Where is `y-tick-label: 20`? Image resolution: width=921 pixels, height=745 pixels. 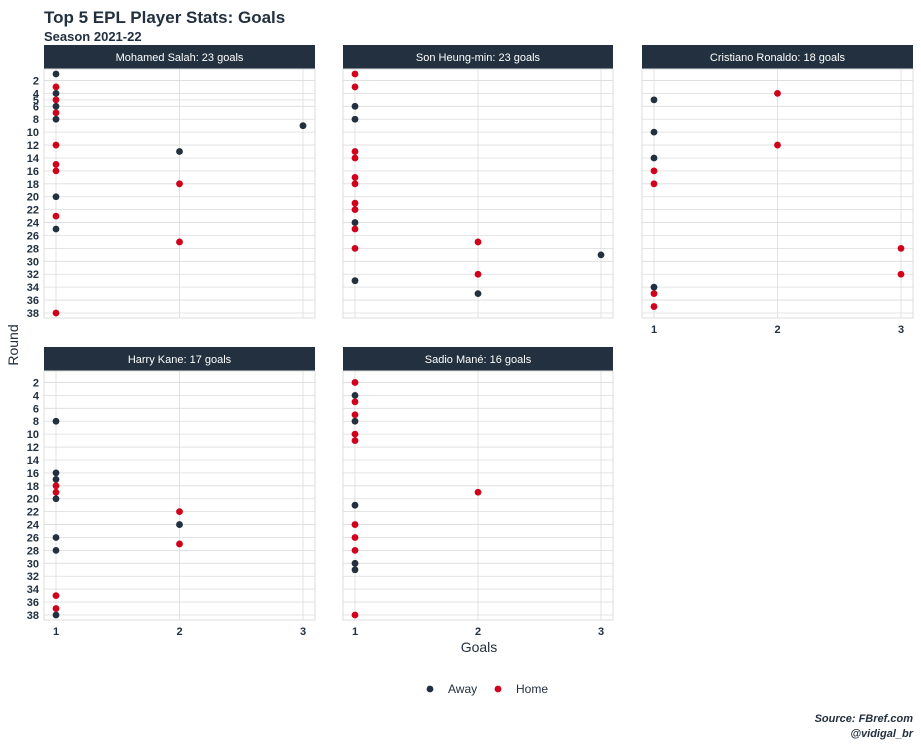 y-tick-label: 20 is located at coordinates (33, 198).